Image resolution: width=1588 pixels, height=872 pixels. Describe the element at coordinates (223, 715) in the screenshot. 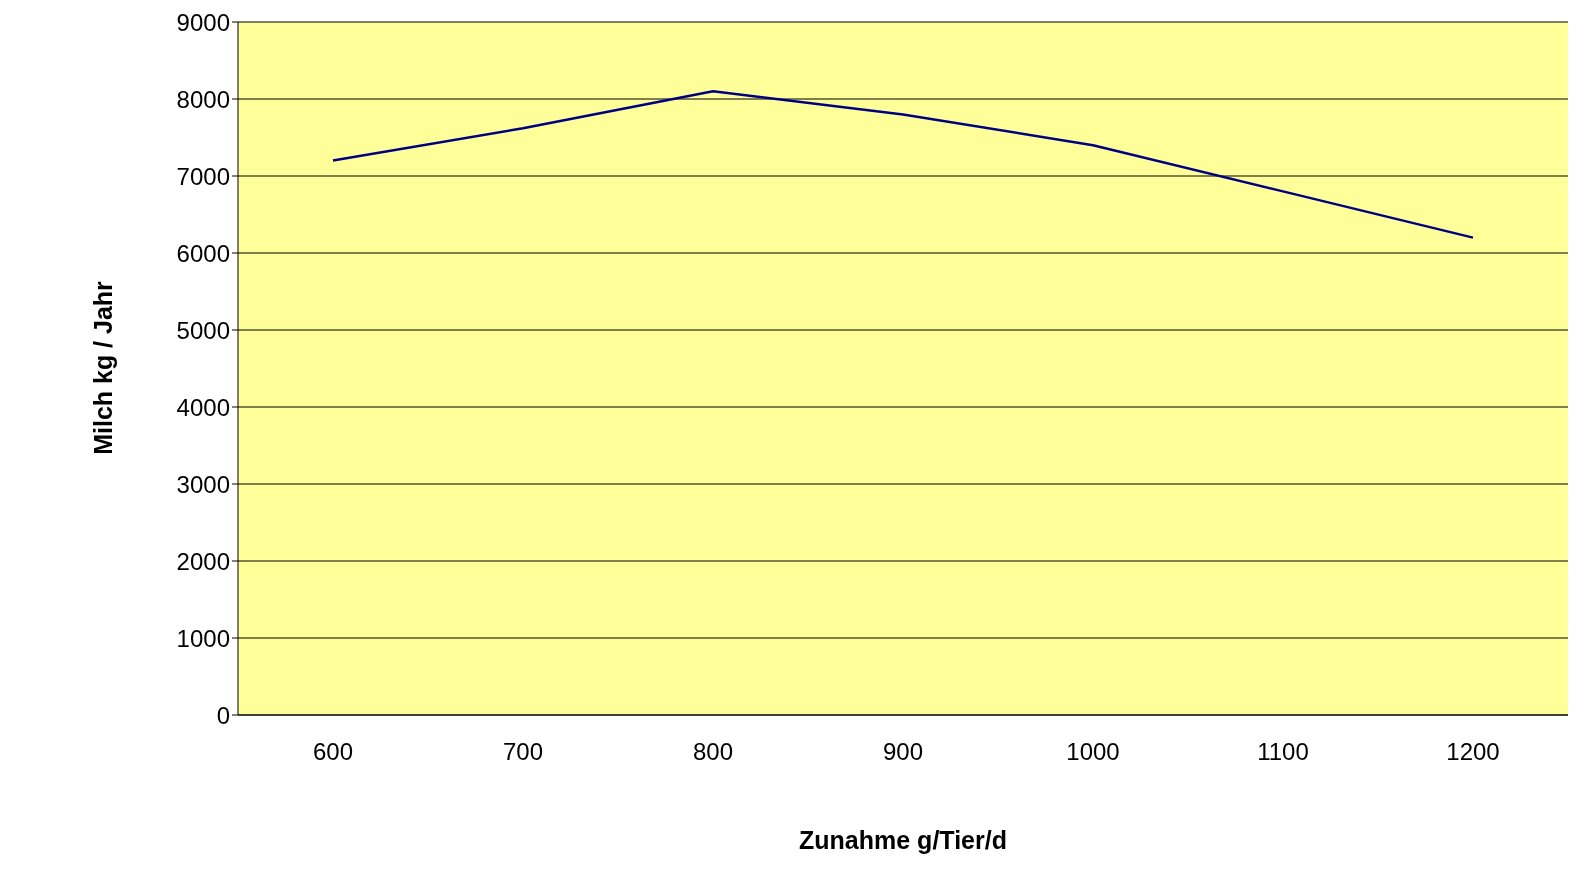

I see `y-tick-label: 0` at that location.